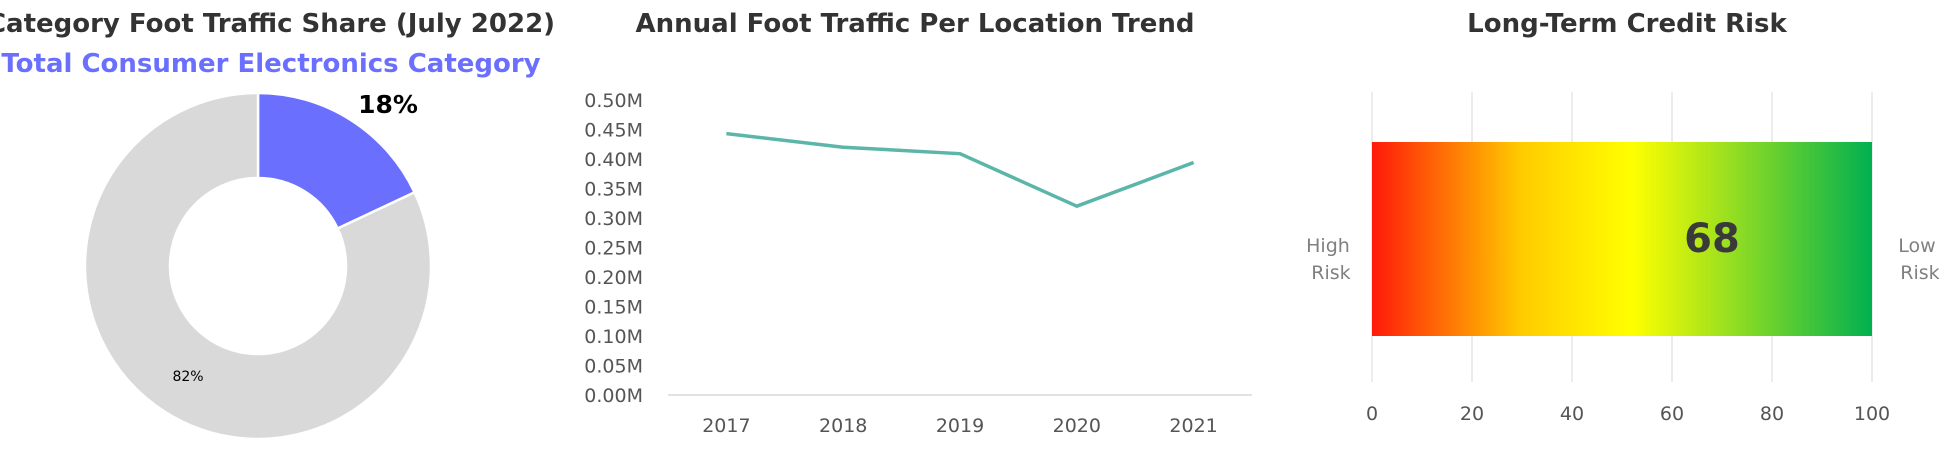  What do you see at coordinates (613, 278) in the screenshot?
I see `line-y-tick-label: 0.20M` at bounding box center [613, 278].